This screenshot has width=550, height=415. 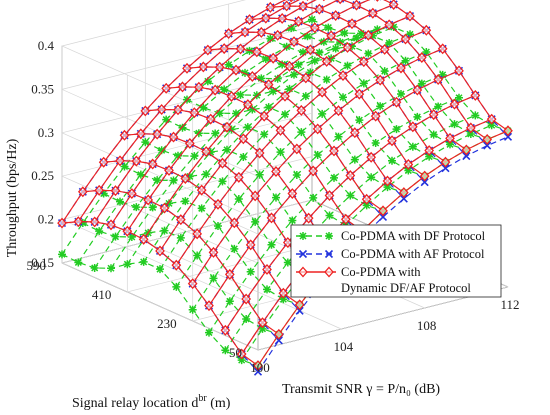 What do you see at coordinates (406, 288) in the screenshot?
I see `legend-label-2: Dynamic DF/AF Protocol` at bounding box center [406, 288].